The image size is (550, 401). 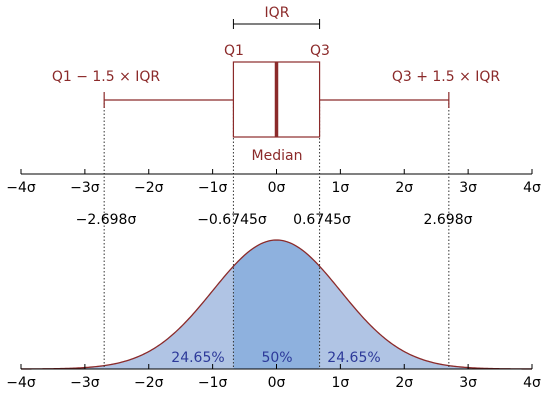 What do you see at coordinates (149, 188) in the screenshot?
I see `tick-label-top-2: −2σ` at bounding box center [149, 188].